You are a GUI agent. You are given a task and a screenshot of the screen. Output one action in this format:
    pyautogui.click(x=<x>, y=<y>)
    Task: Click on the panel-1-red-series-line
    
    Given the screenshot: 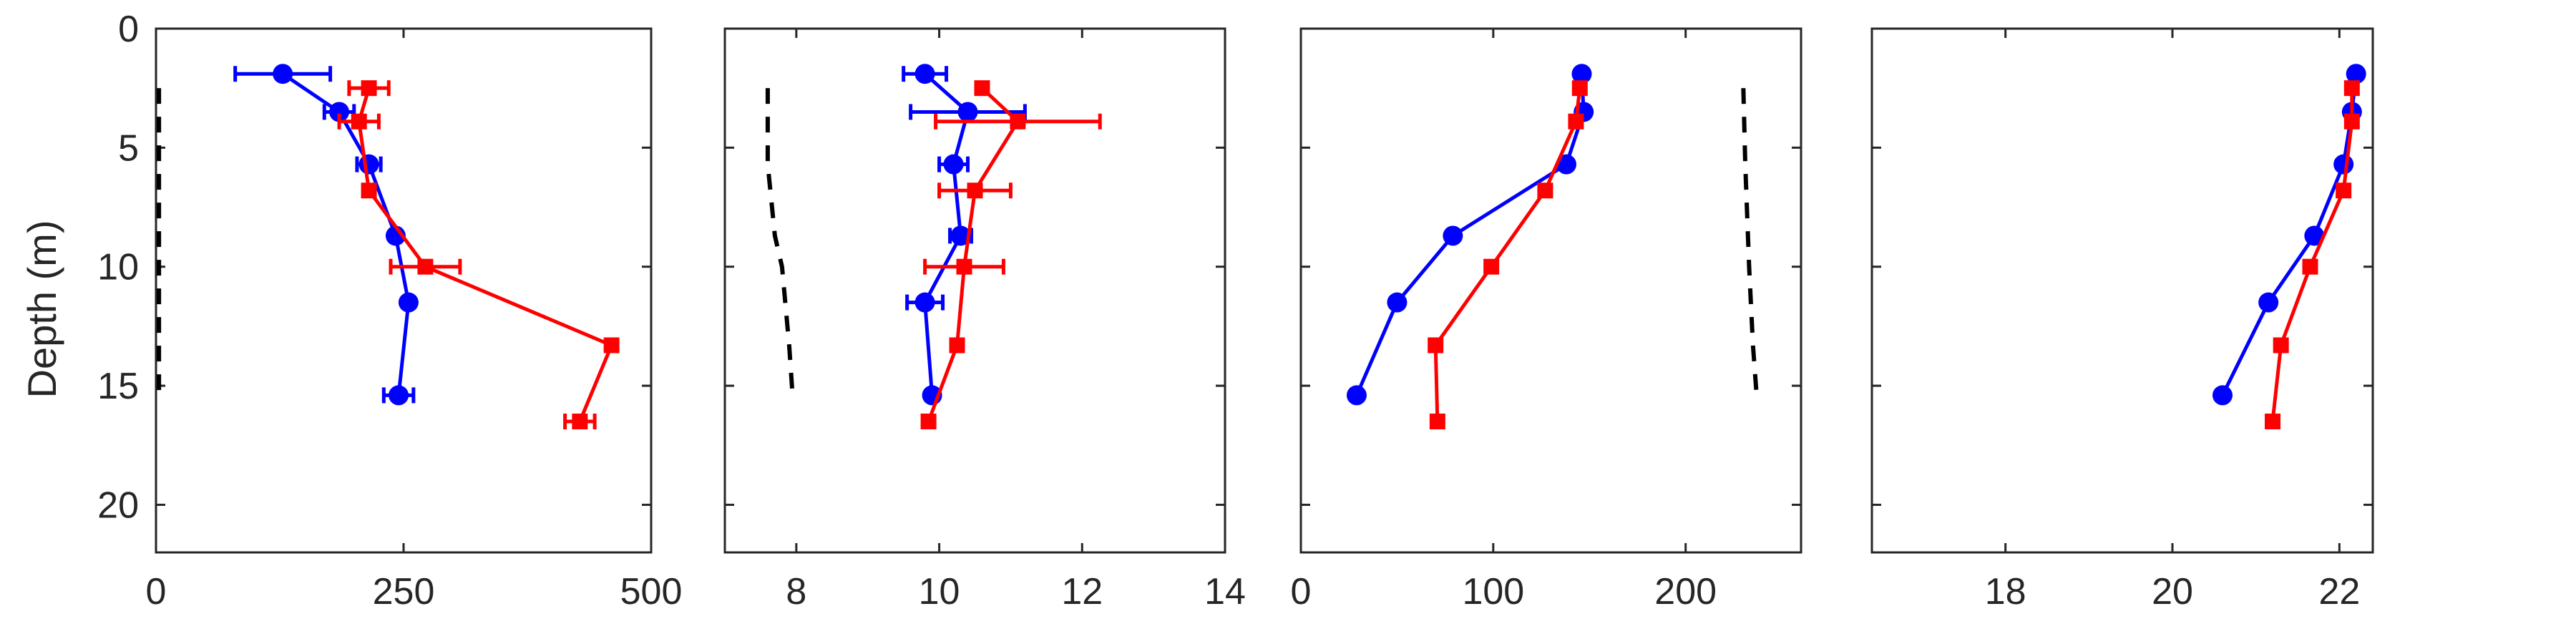 What is the action you would take?
    pyautogui.click(x=485, y=254)
    